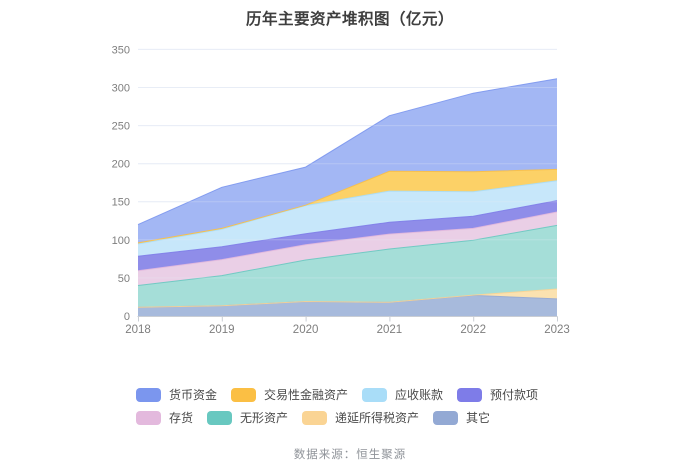 The width and height of the screenshot is (700, 473). Describe the element at coordinates (222, 330) in the screenshot. I see `x-tick-label: 2019` at that location.